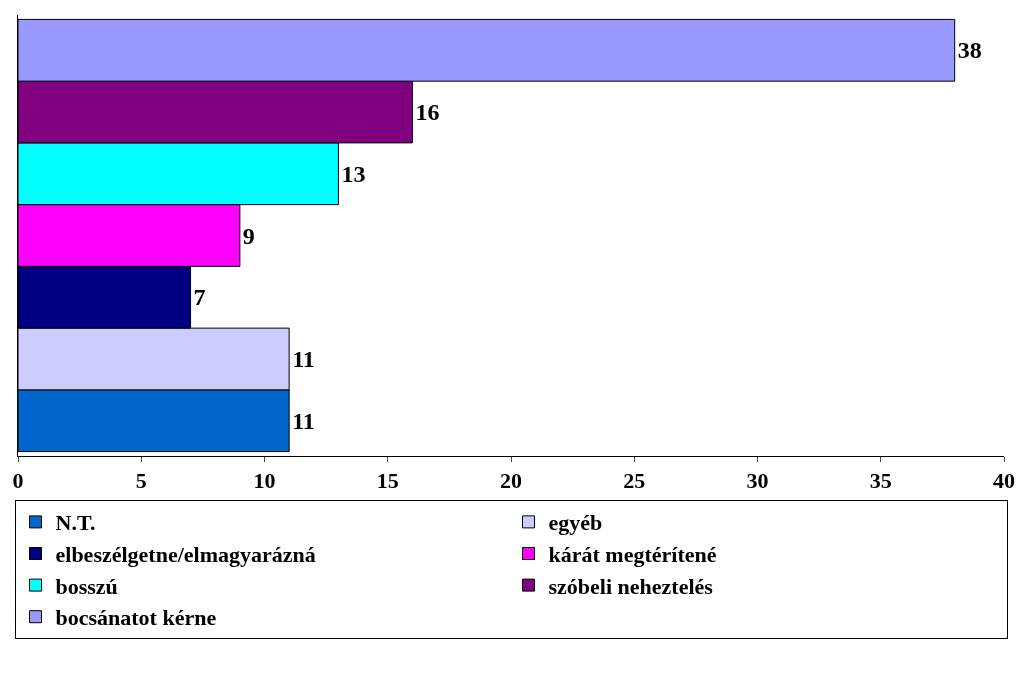 This screenshot has width=1029, height=686. What do you see at coordinates (136, 618) in the screenshot?
I see `legend-label: bocsánatot kérne` at bounding box center [136, 618].